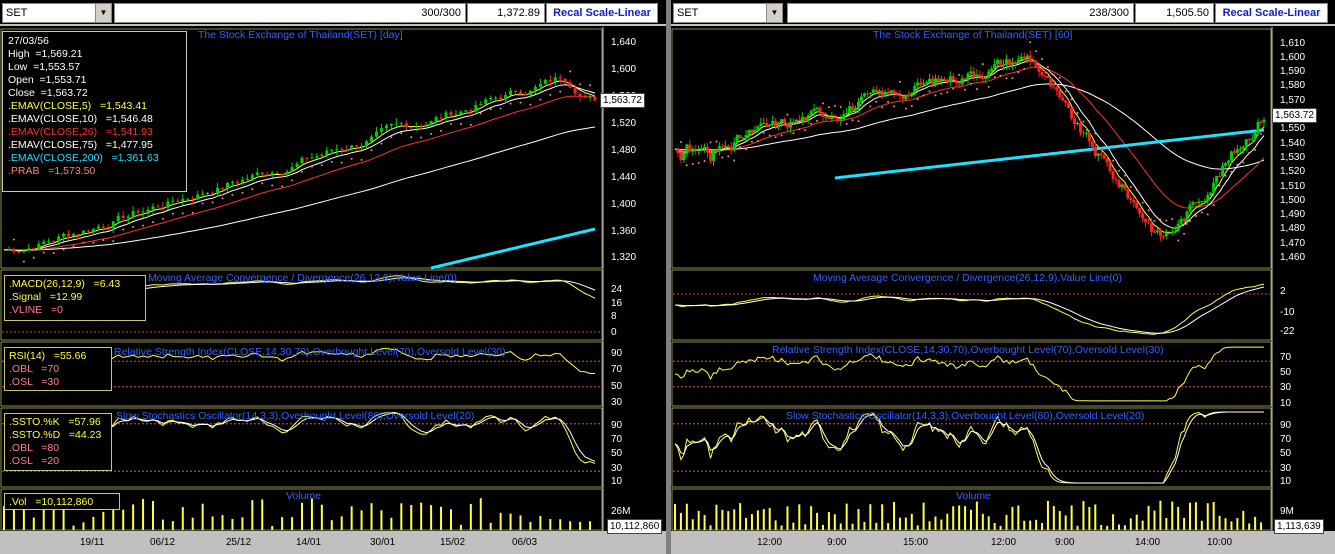  I want to click on x-tick-label: 06/12, so click(162, 542).